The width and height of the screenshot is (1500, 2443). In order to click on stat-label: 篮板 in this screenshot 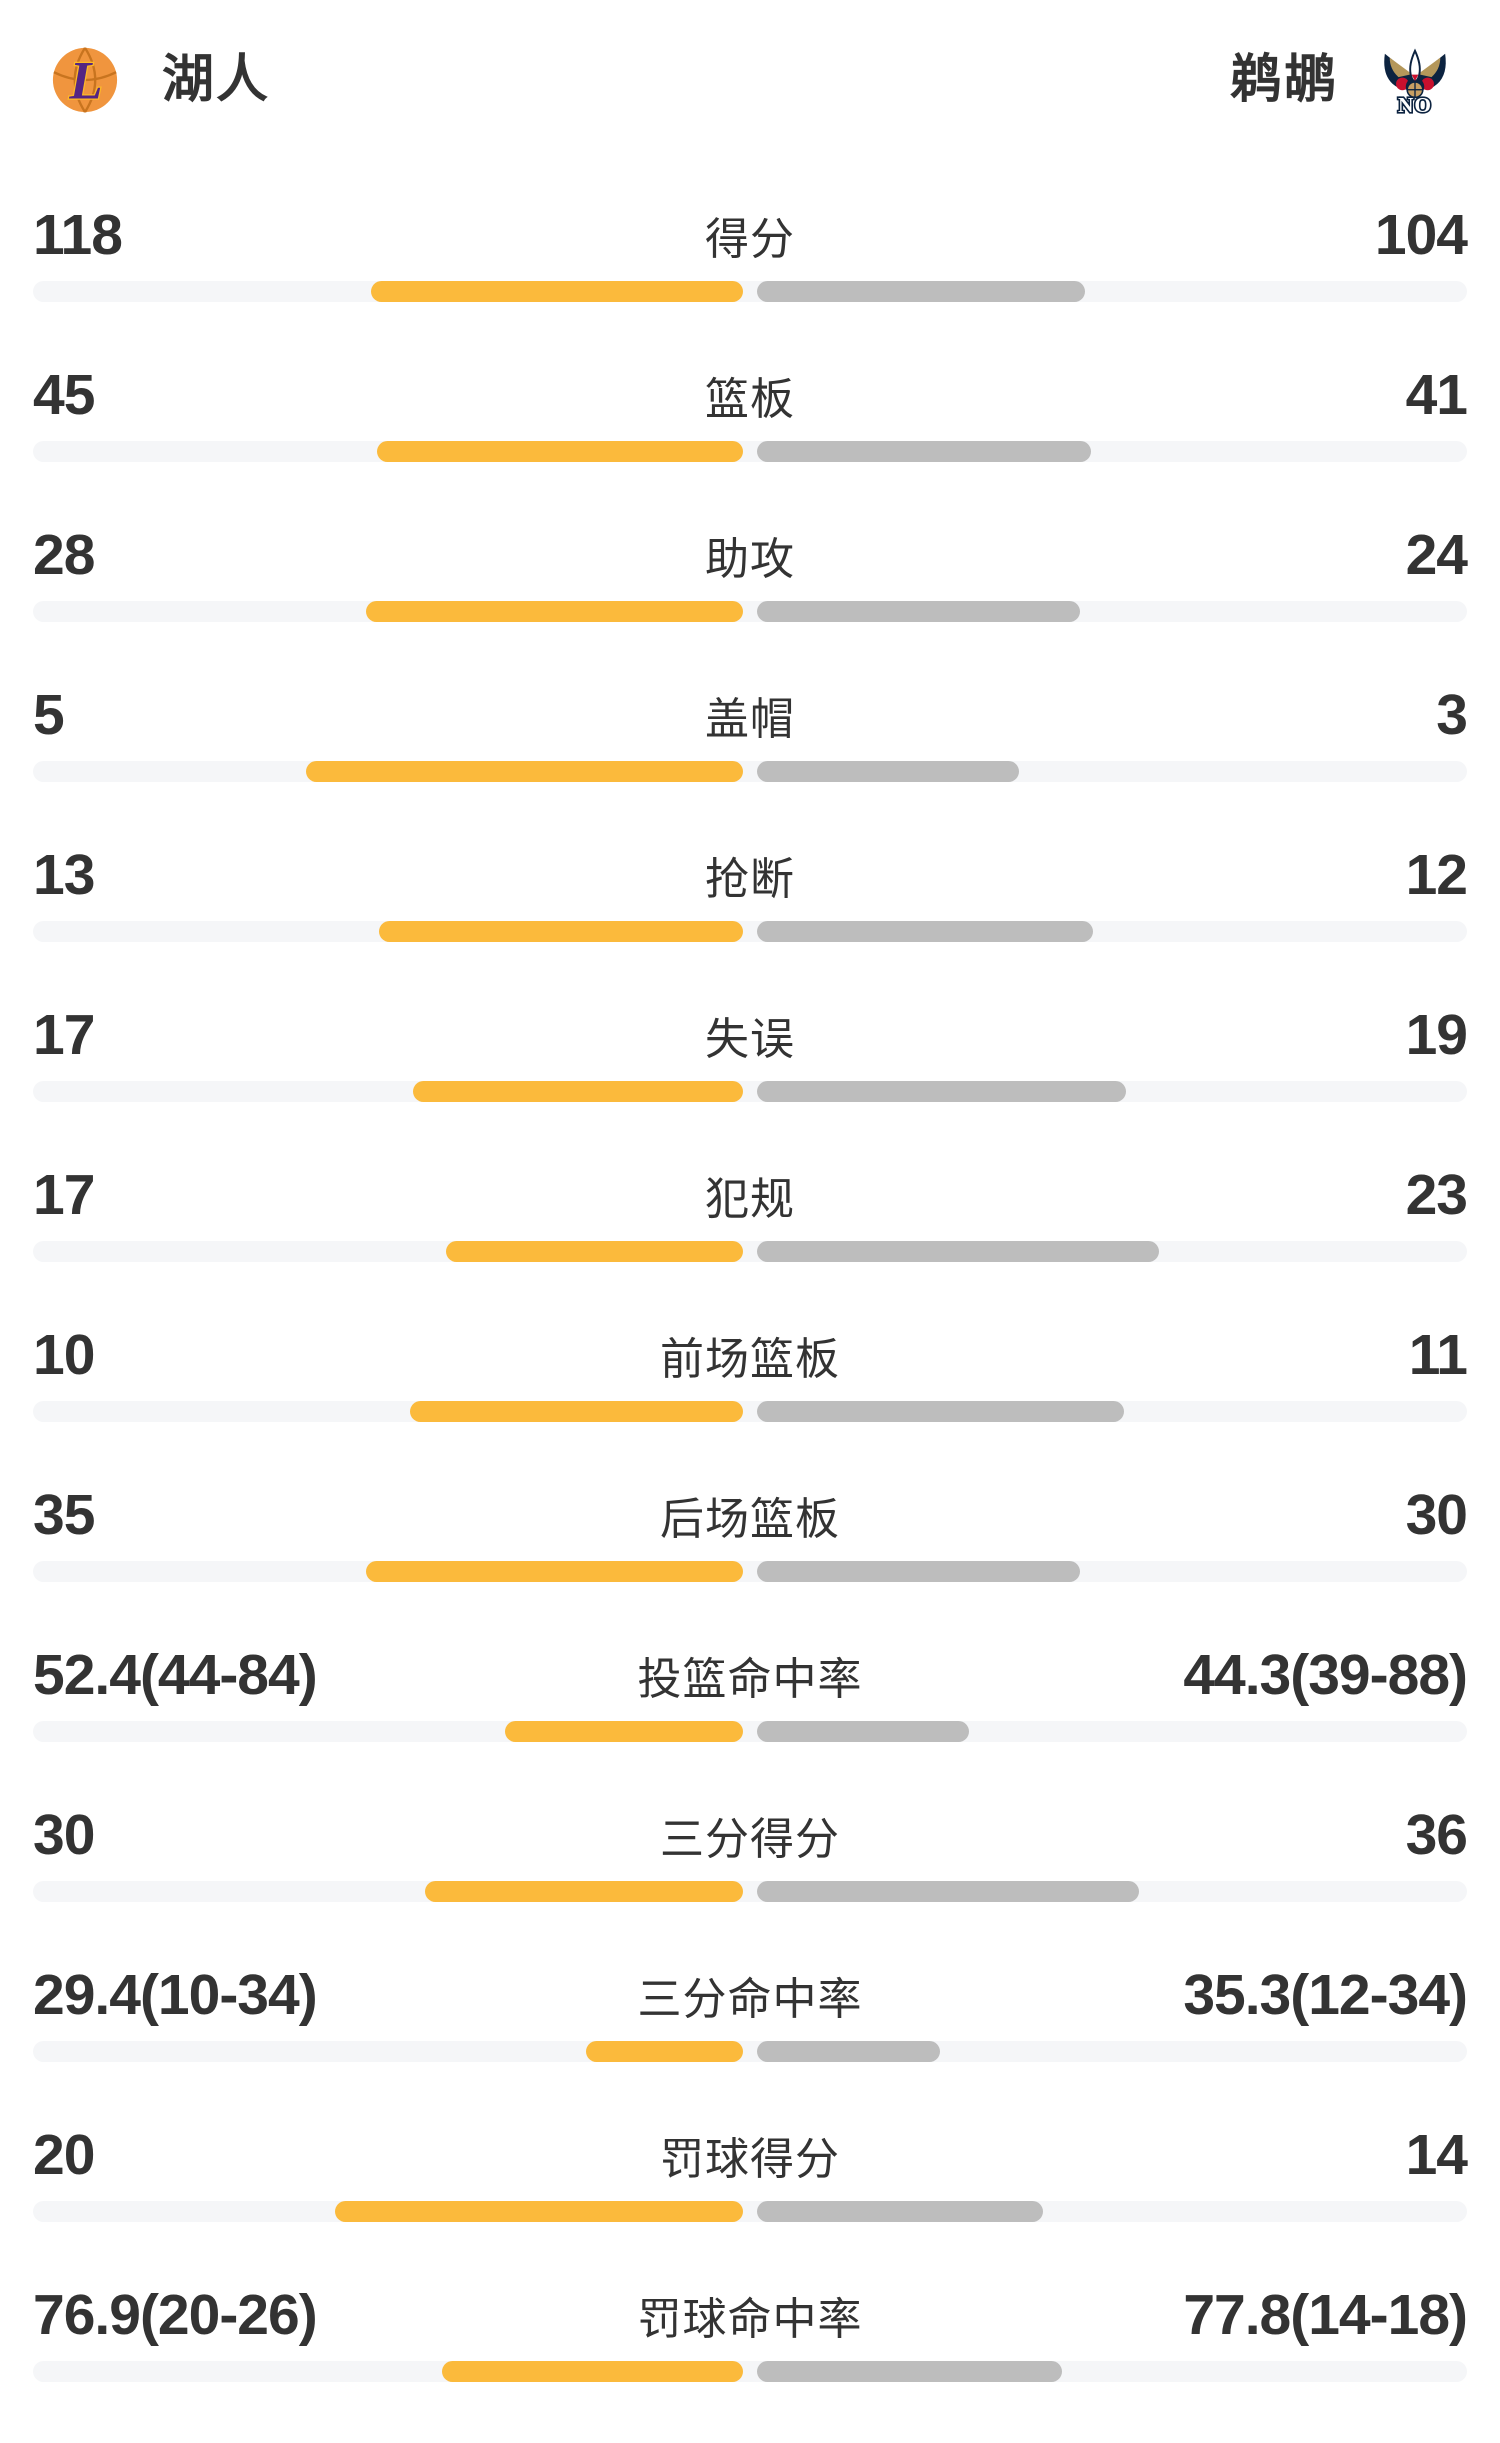, I will do `click(750, 399)`.